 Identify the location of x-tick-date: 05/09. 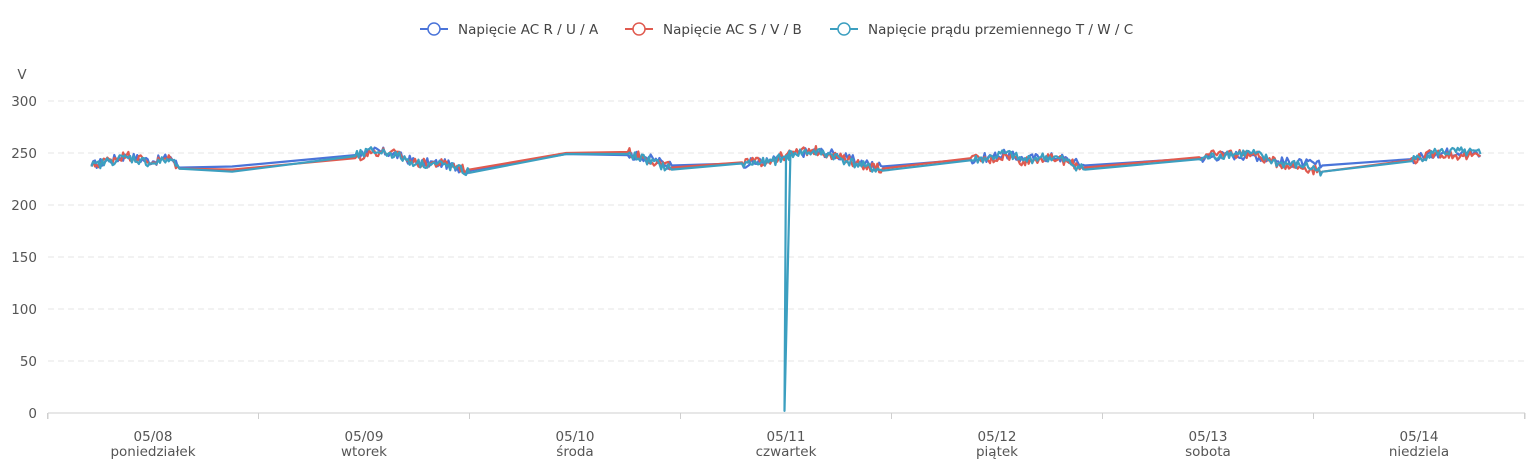
(364, 437).